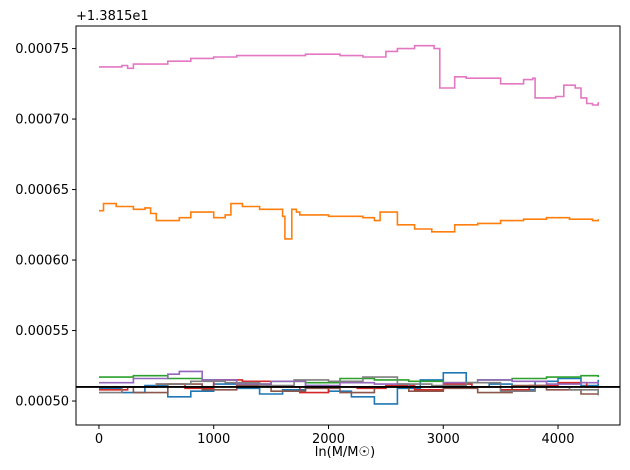 The height and width of the screenshot is (470, 630). I want to click on x-axis: 0 1000 2000 3000 4000, so click(335, 436).